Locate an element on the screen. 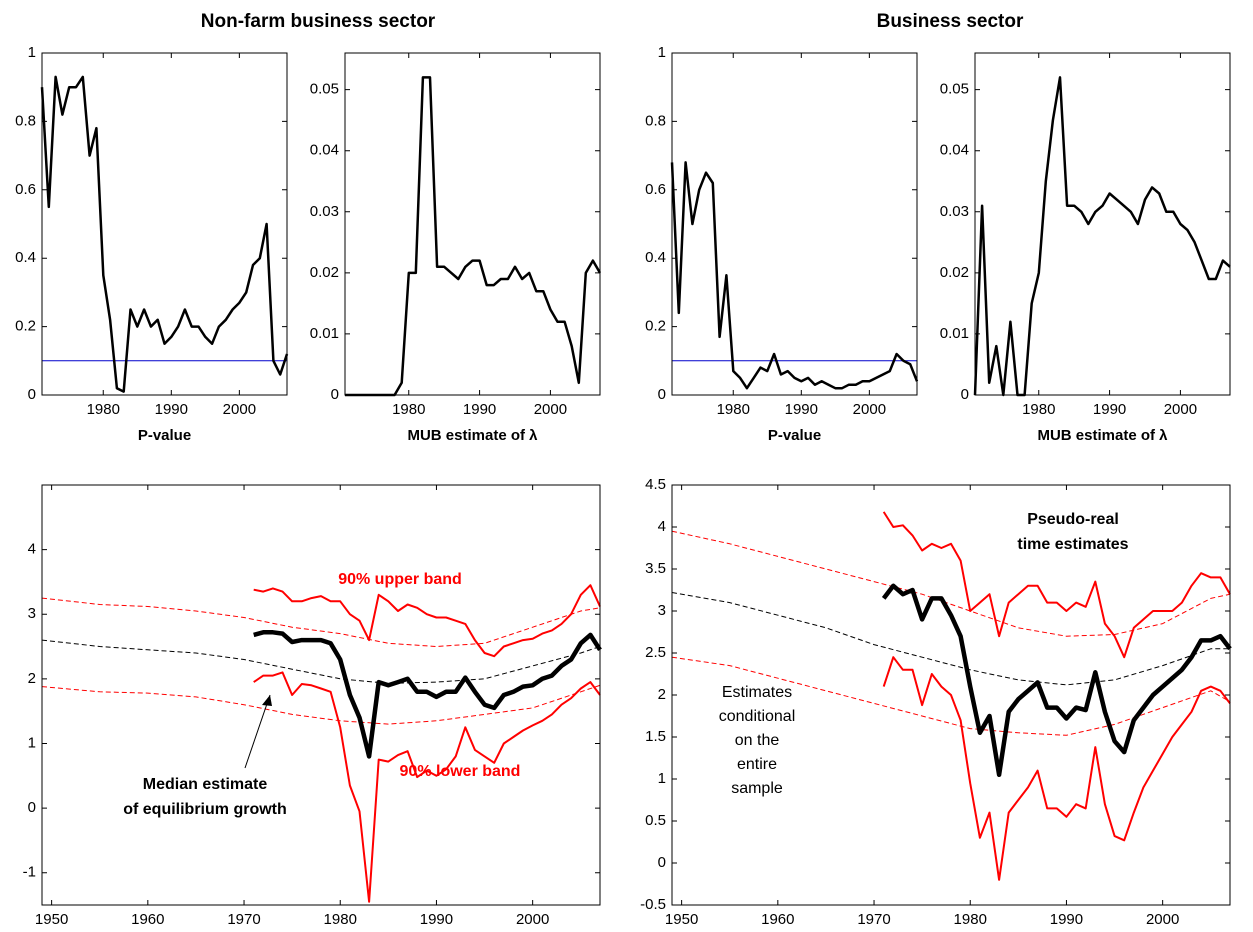 Image resolution: width=1253 pixels, height=932 pixels. y-tick-label: 4.5 is located at coordinates (655, 484).